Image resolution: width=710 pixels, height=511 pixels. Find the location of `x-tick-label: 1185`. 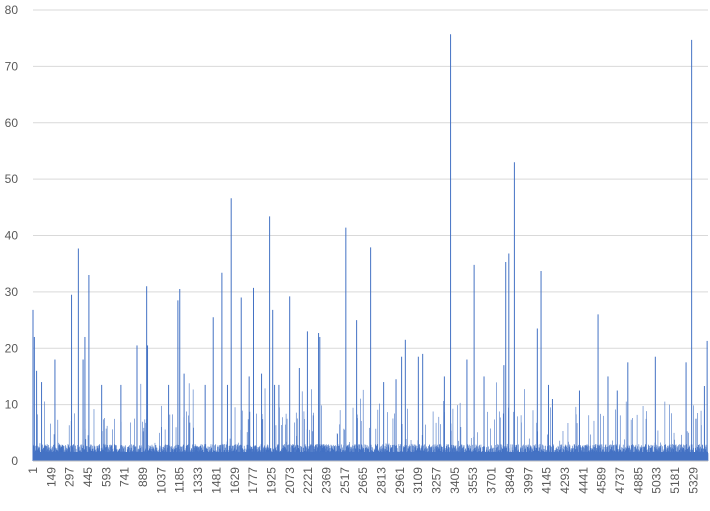

x-tick-label: 1185 is located at coordinates (180, 480).